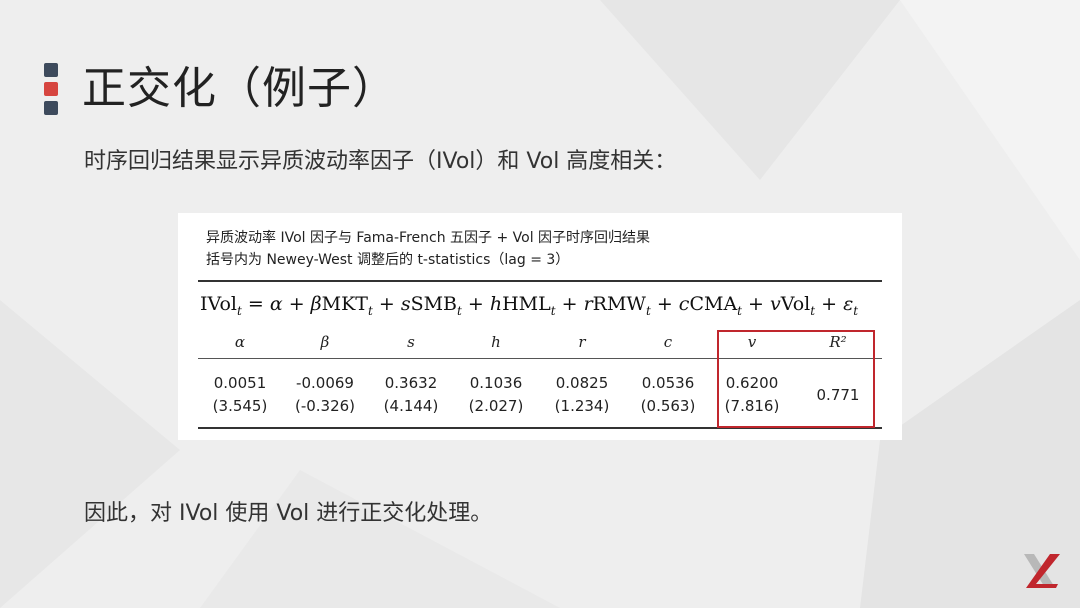  Describe the element at coordinates (288, 513) in the screenshot. I see `slide-conclusion: 因此，对 IVol 使用 Vol 进行正交化处理。` at that location.